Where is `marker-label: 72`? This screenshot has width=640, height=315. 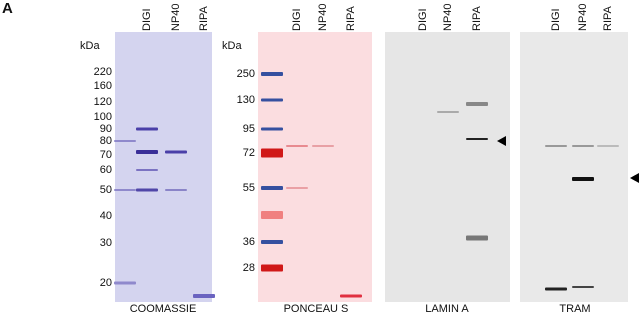 marker-label: 72 is located at coordinates (249, 153).